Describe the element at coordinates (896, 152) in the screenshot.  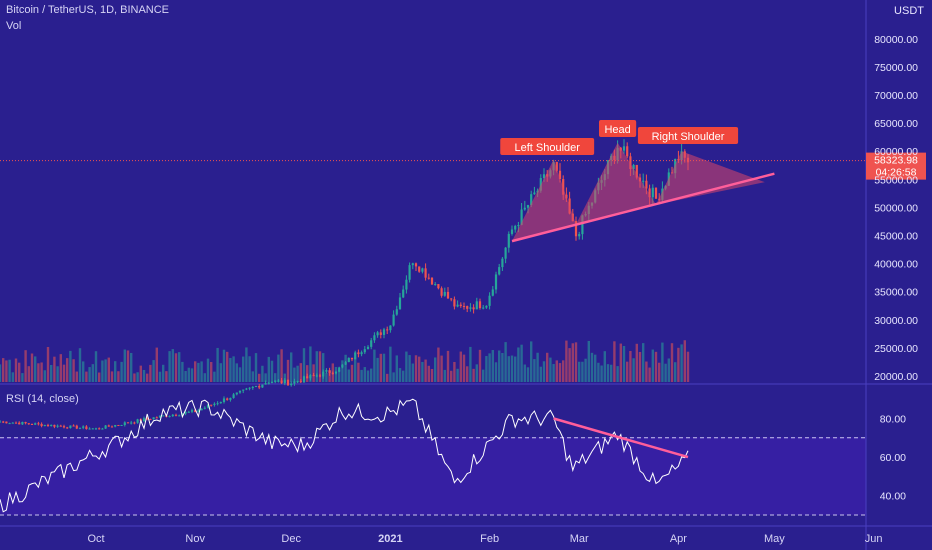
I see `price-tick: 60000.00` at that location.